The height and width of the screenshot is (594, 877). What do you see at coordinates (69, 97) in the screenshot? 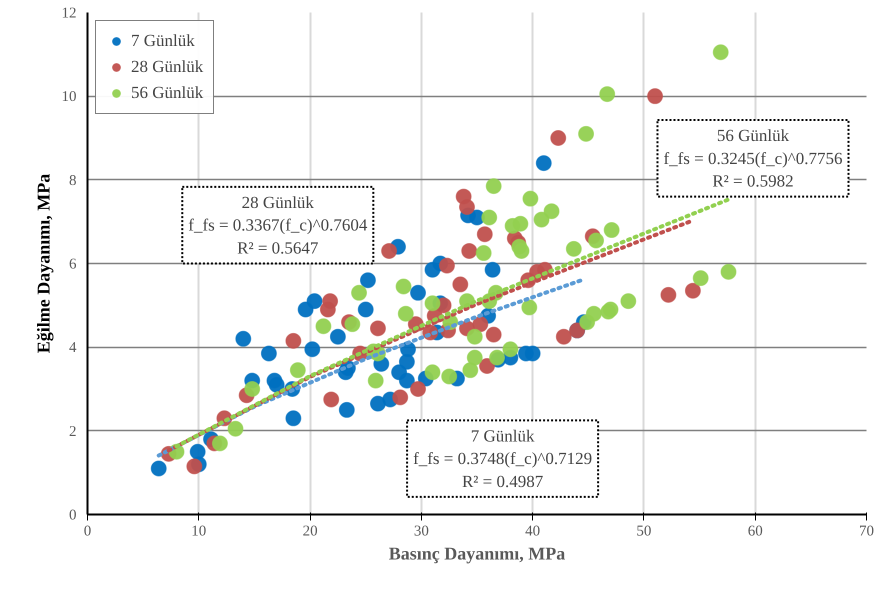
I see `y-tick-label: 10` at bounding box center [69, 97].